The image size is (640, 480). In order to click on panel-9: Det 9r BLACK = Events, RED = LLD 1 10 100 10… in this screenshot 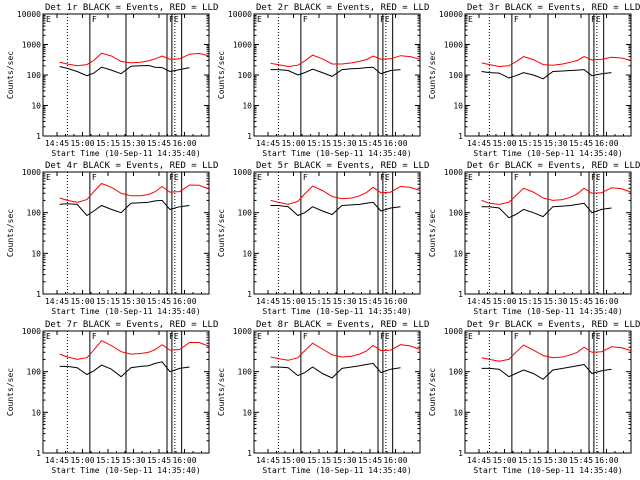, I will do `click(534, 397)`.